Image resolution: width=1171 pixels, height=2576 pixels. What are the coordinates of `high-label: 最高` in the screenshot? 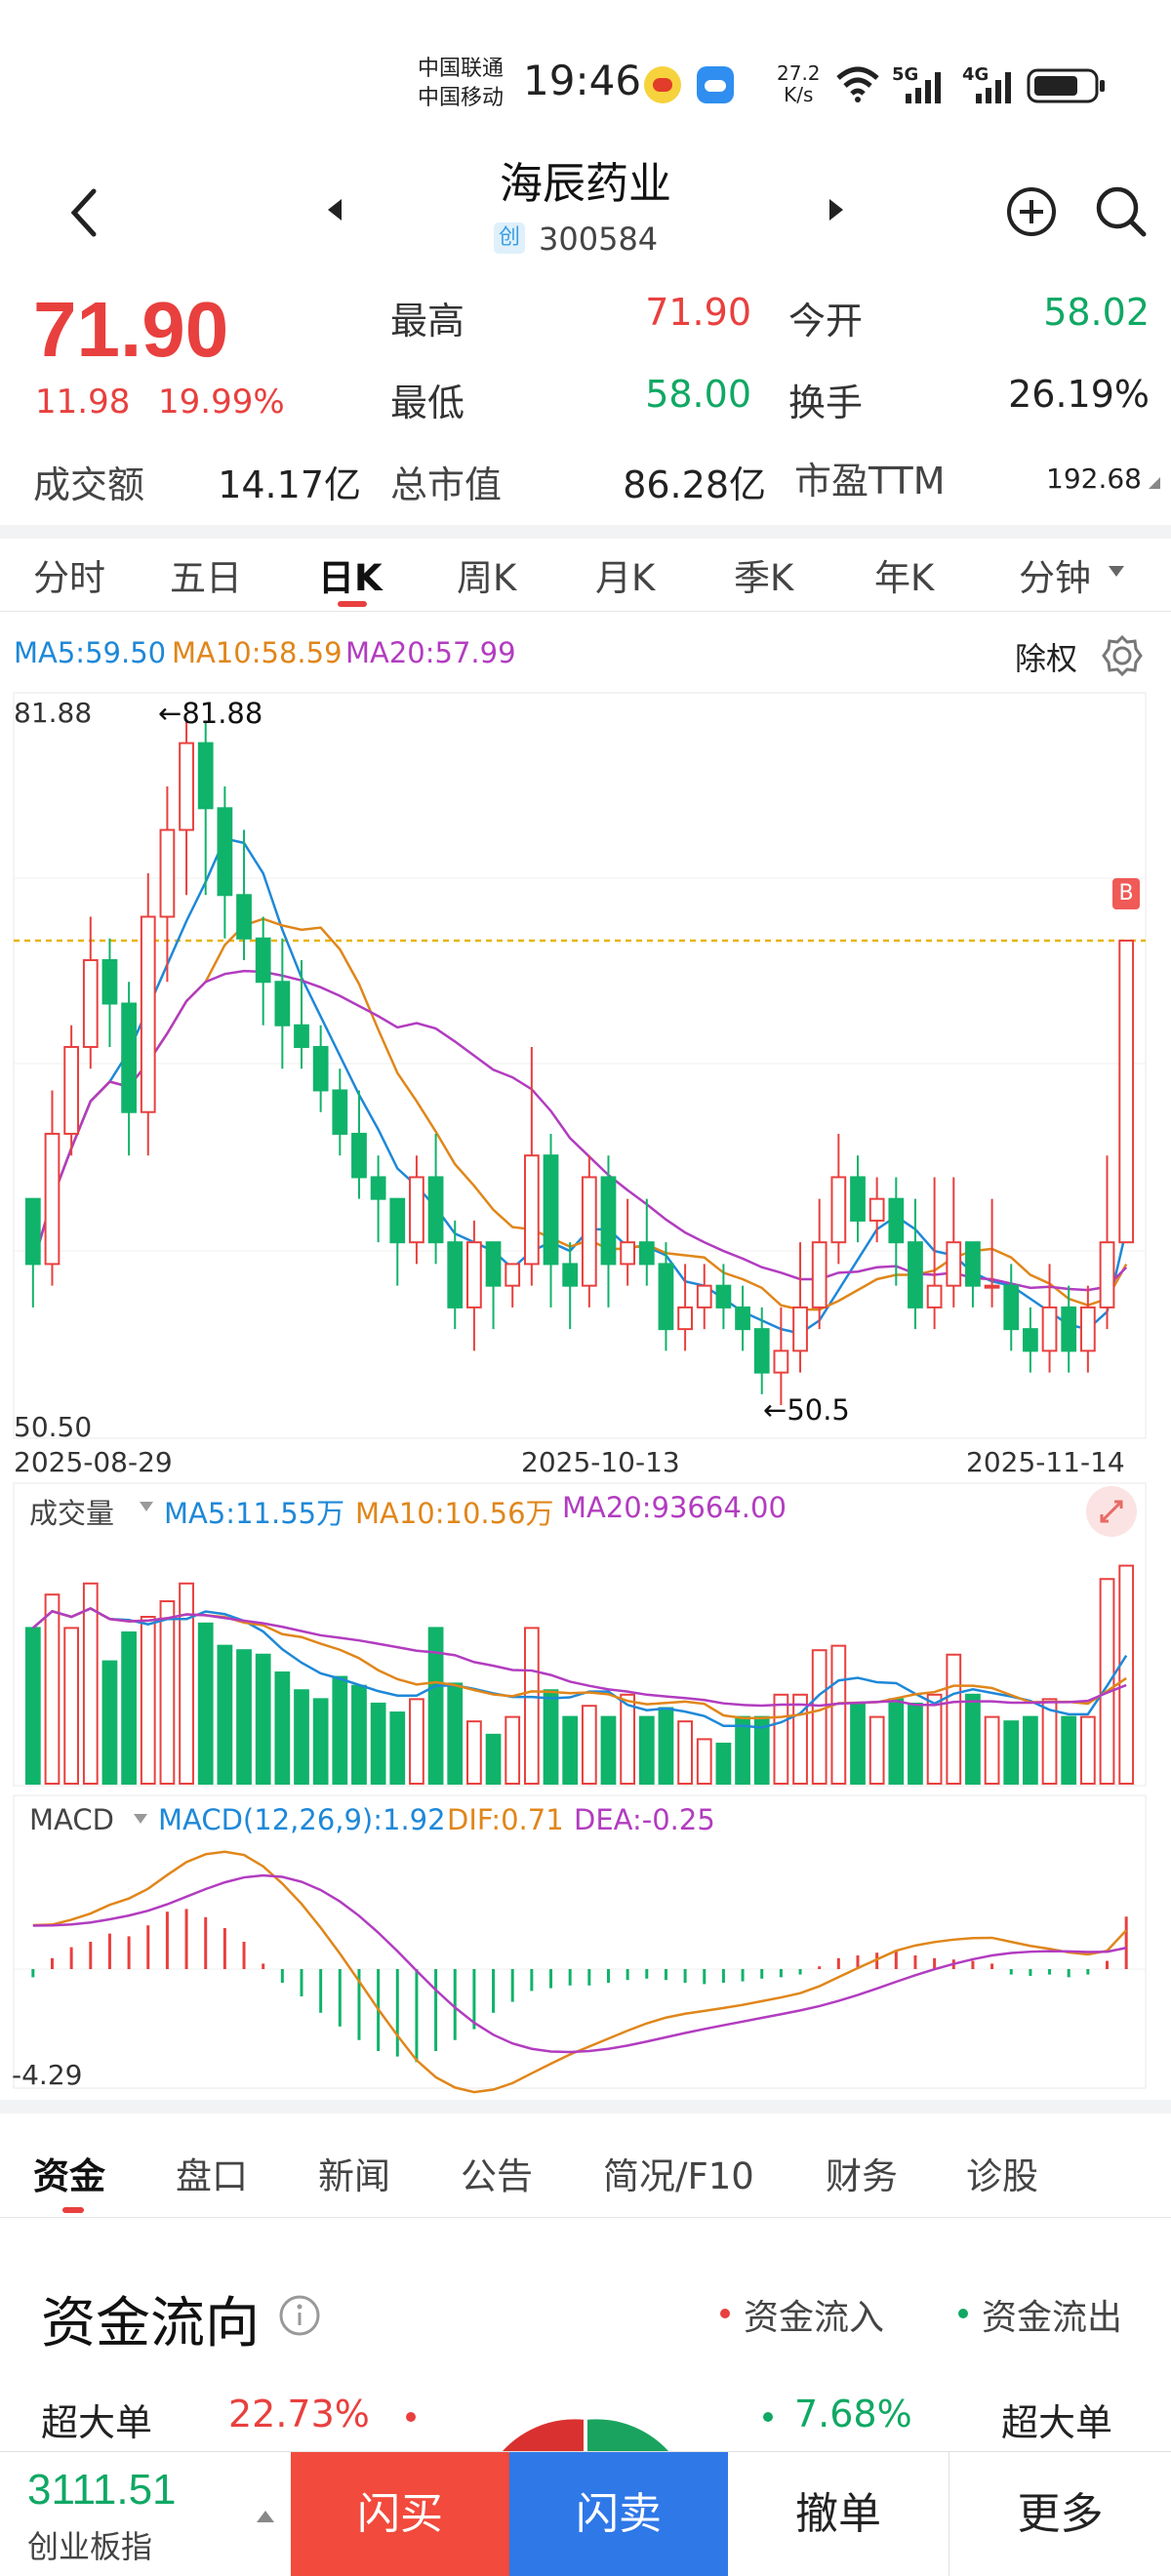 It's located at (427, 321).